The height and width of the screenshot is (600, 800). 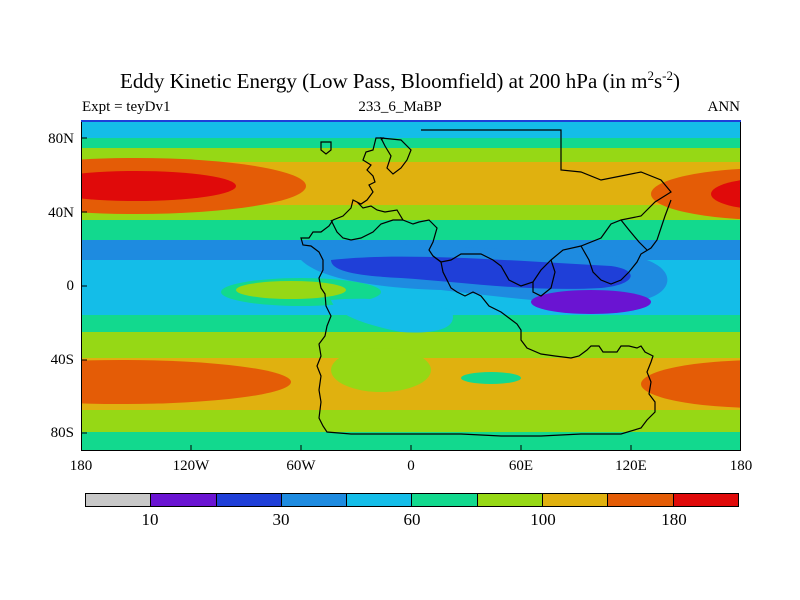 What do you see at coordinates (392, 315) in the screenshot?
I see `south-america-band` at bounding box center [392, 315].